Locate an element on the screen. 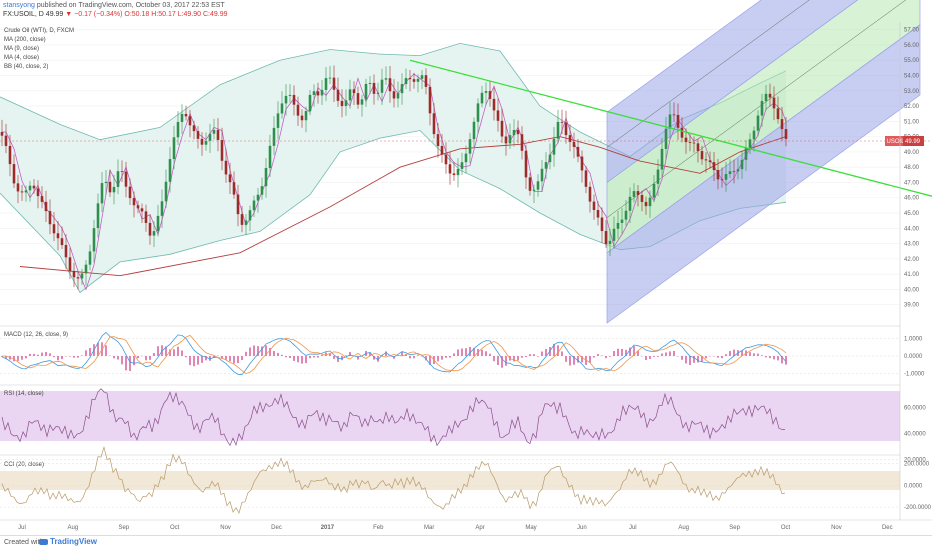 This screenshot has width=932, height=551. price-tick: 46.00 is located at coordinates (912, 199).